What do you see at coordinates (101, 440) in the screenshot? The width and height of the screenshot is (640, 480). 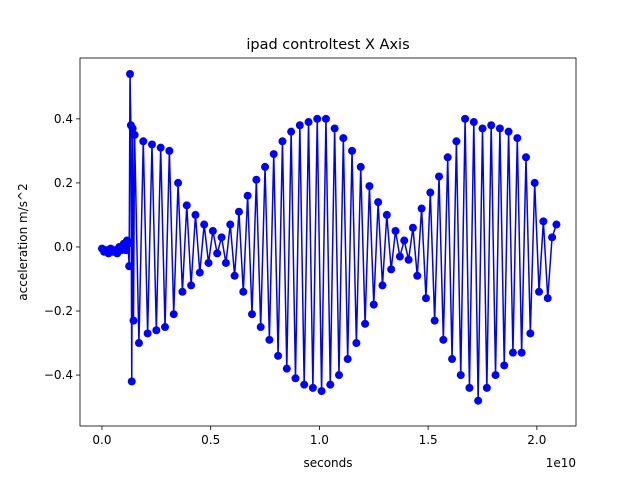 I see `x-tick-label: 0.0` at bounding box center [101, 440].